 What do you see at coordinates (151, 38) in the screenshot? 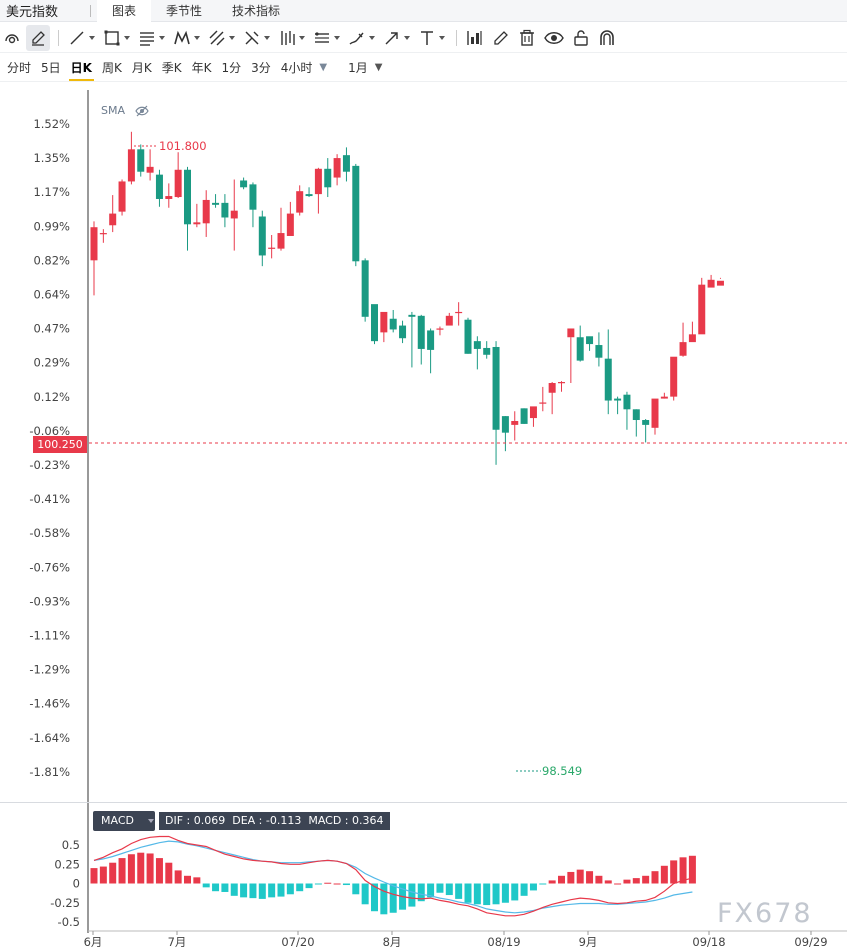
I see `parallel-lines-icon` at bounding box center [151, 38].